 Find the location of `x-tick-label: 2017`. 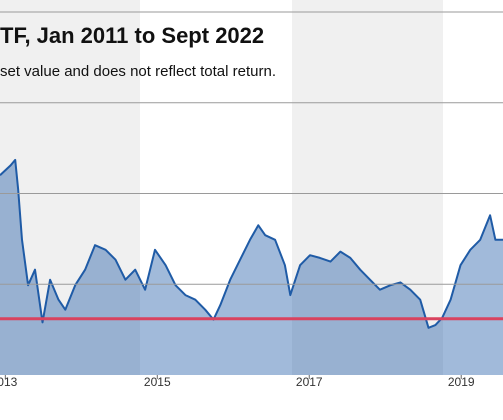

x-tick-label: 2017 is located at coordinates (309, 382).